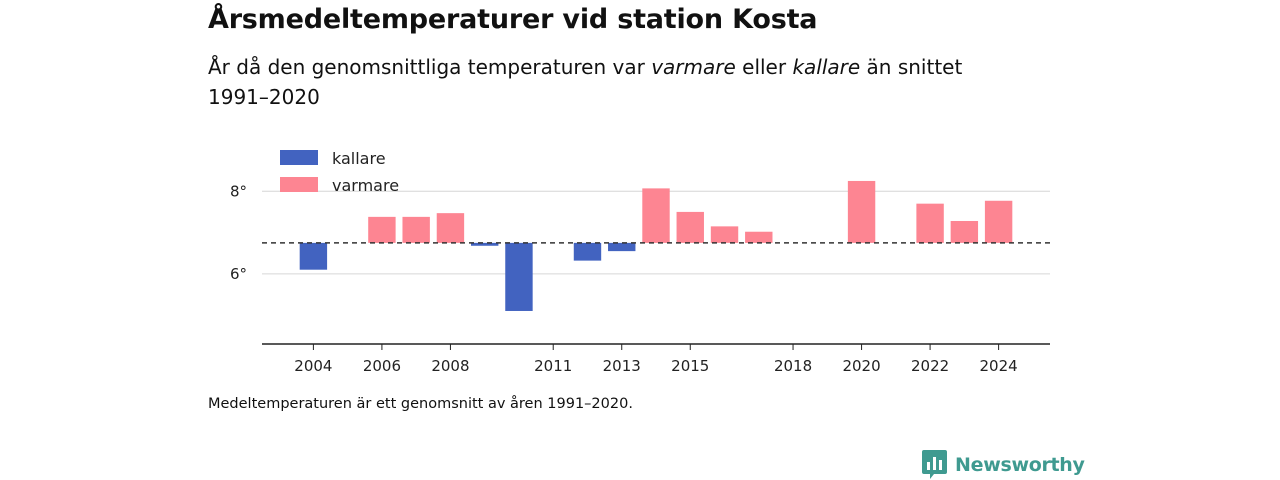  Describe the element at coordinates (622, 366) in the screenshot. I see `x-tick-label-2013: 2013` at that location.